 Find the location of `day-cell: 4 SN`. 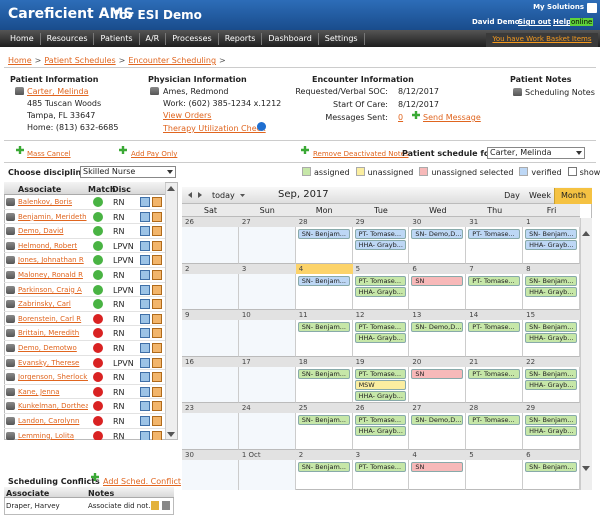

day-cell: 4 SN is located at coordinates (438, 469).